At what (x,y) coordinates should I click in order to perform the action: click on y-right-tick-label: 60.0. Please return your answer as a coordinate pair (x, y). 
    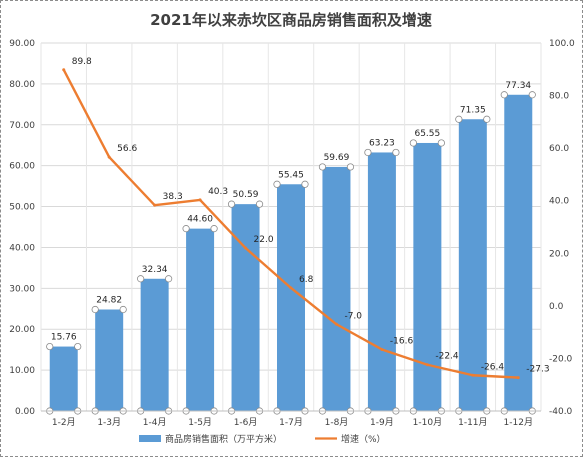
    Looking at the image, I should click on (559, 149).